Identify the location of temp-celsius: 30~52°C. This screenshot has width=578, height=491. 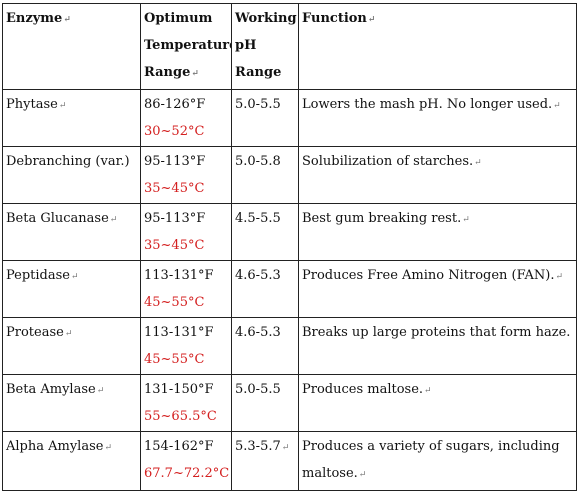
(174, 131).